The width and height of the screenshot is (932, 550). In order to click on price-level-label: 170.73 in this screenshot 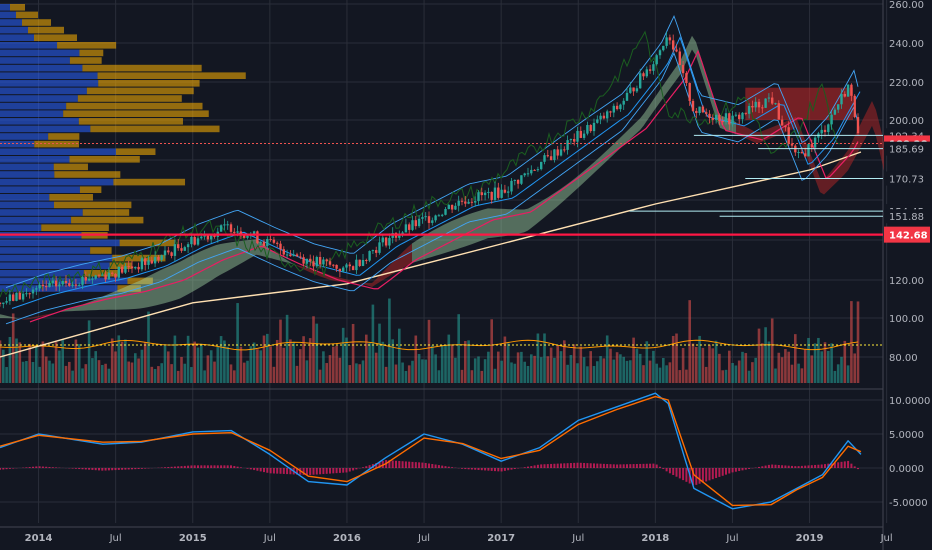, I will do `click(906, 180)`.